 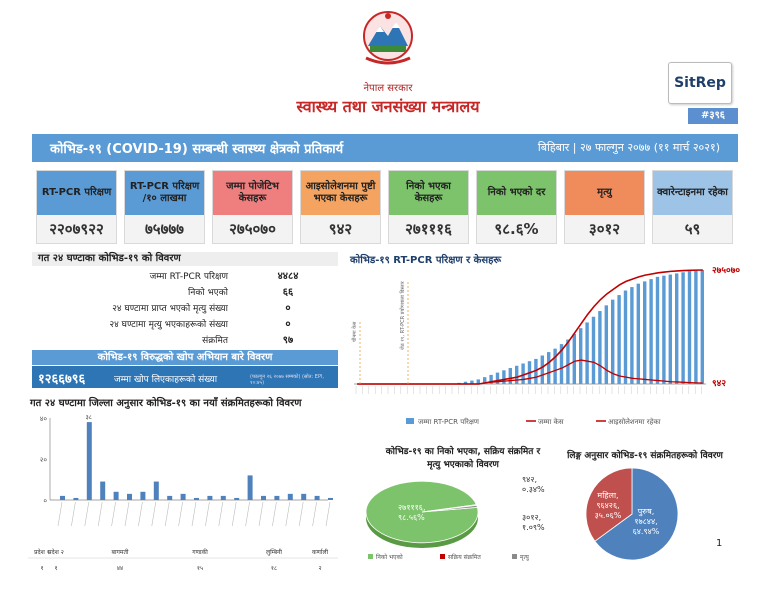 What do you see at coordinates (608, 515) in the screenshot?
I see `slice-label: ३५.०६%` at bounding box center [608, 515].